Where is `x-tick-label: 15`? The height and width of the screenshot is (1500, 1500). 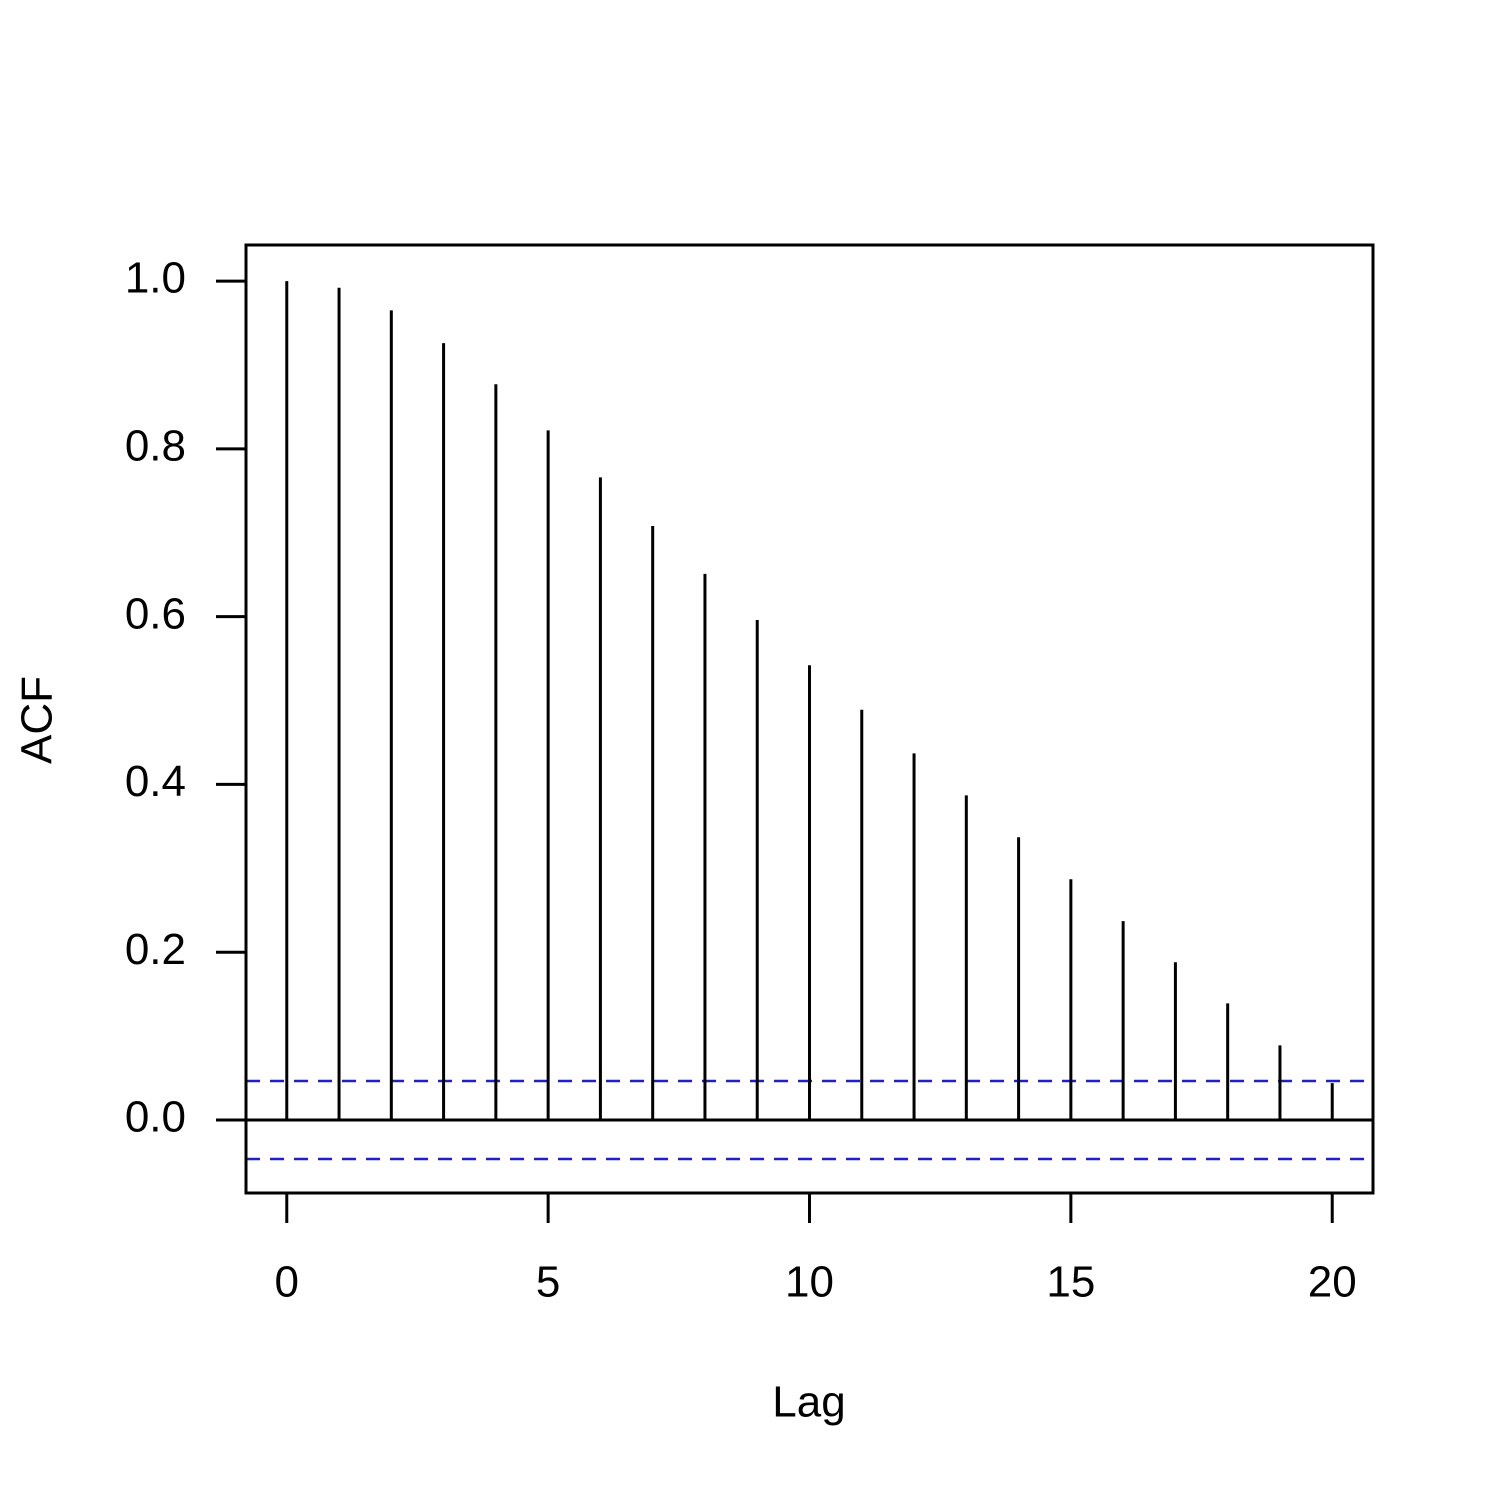
x-tick-label: 15 is located at coordinates (1070, 1282).